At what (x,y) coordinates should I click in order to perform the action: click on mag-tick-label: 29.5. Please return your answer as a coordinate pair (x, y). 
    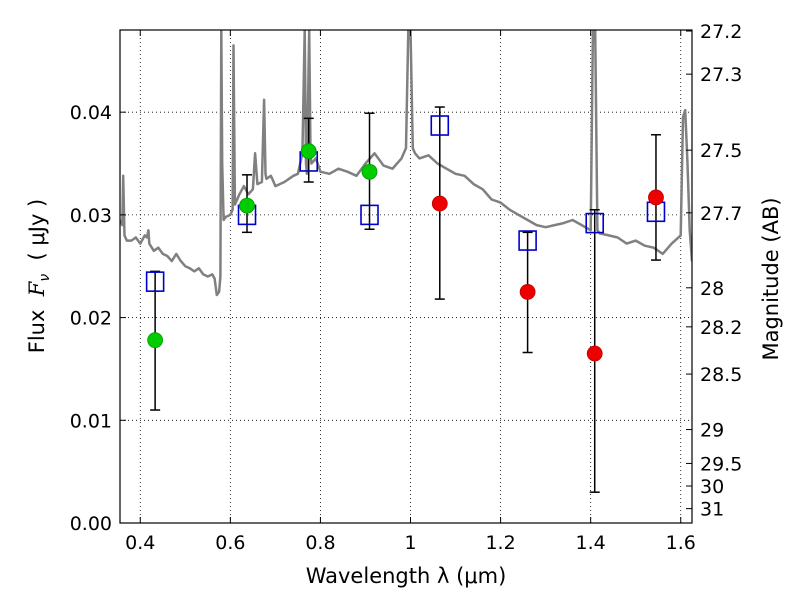
    Looking at the image, I should click on (721, 464).